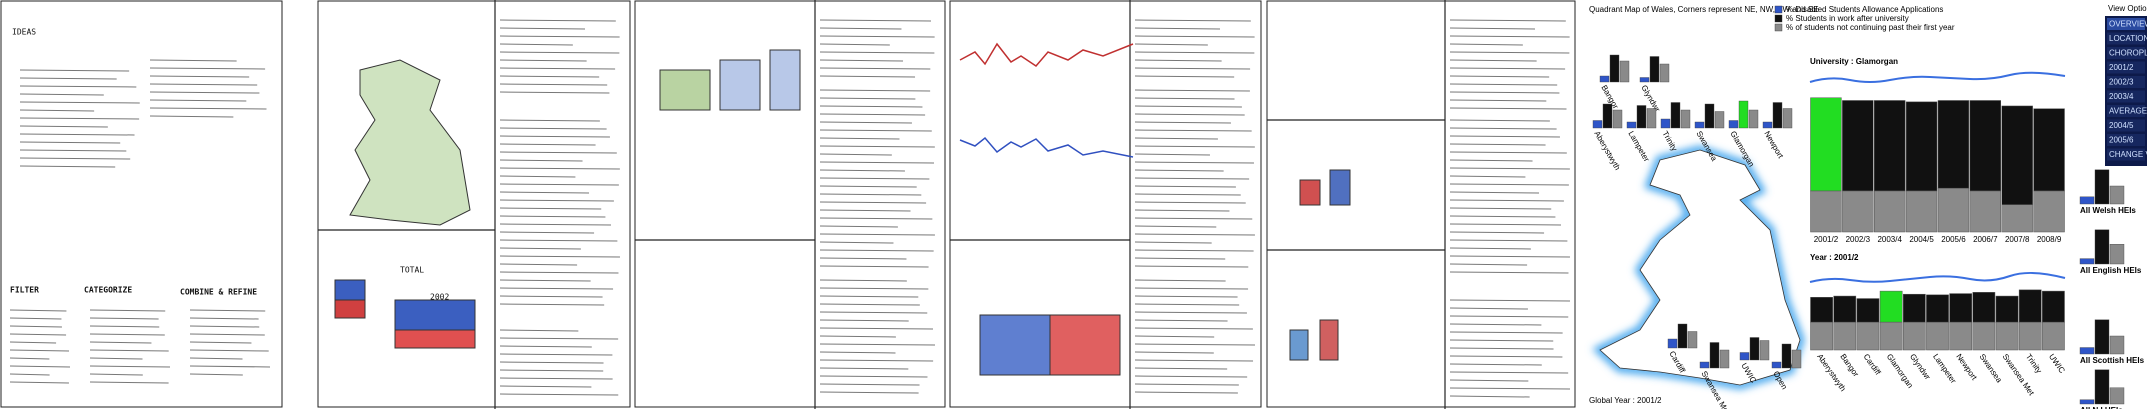  Describe the element at coordinates (2017, 239) in the screenshot. I see `category-label: 2007/8` at that location.